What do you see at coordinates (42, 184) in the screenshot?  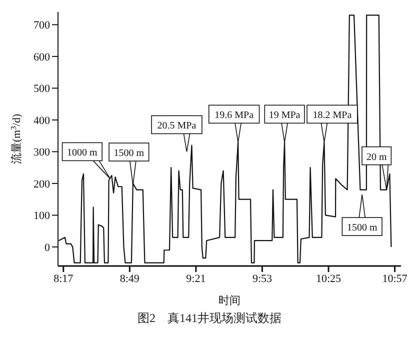 I see `y-tick-label: 200` at bounding box center [42, 184].